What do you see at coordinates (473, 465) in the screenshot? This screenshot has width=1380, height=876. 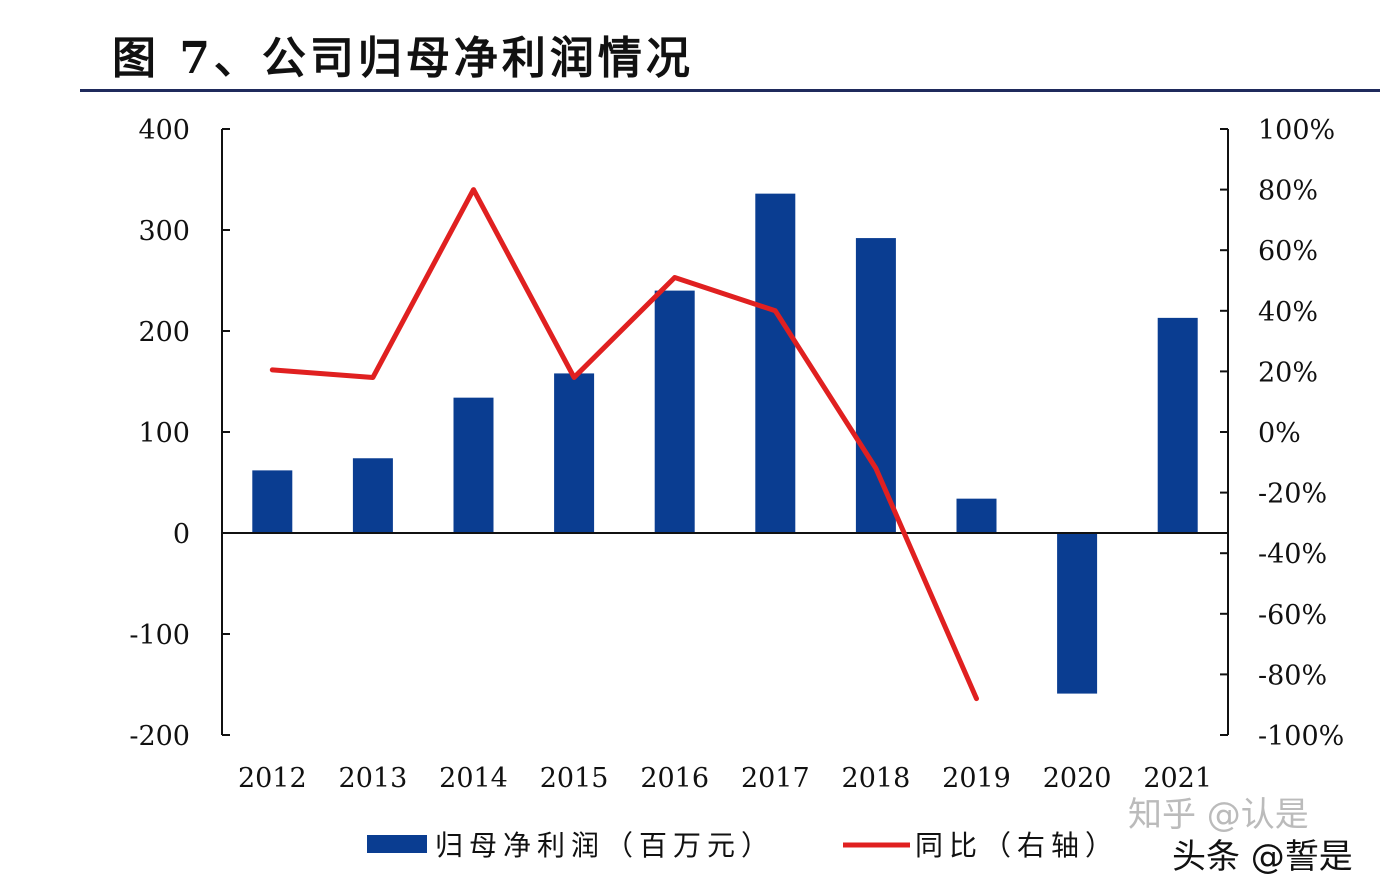 I see `bar-2014` at bounding box center [473, 465].